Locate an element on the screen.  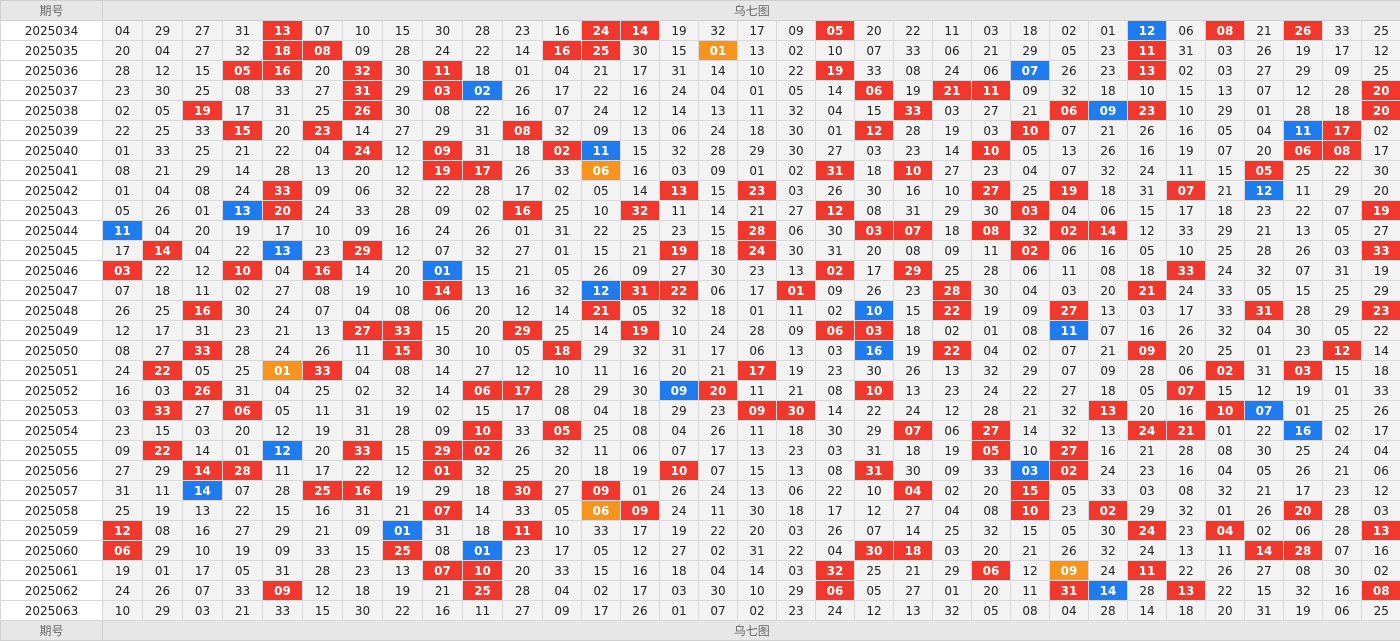
highlighted-number-cell: 30 is located at coordinates (796, 410).